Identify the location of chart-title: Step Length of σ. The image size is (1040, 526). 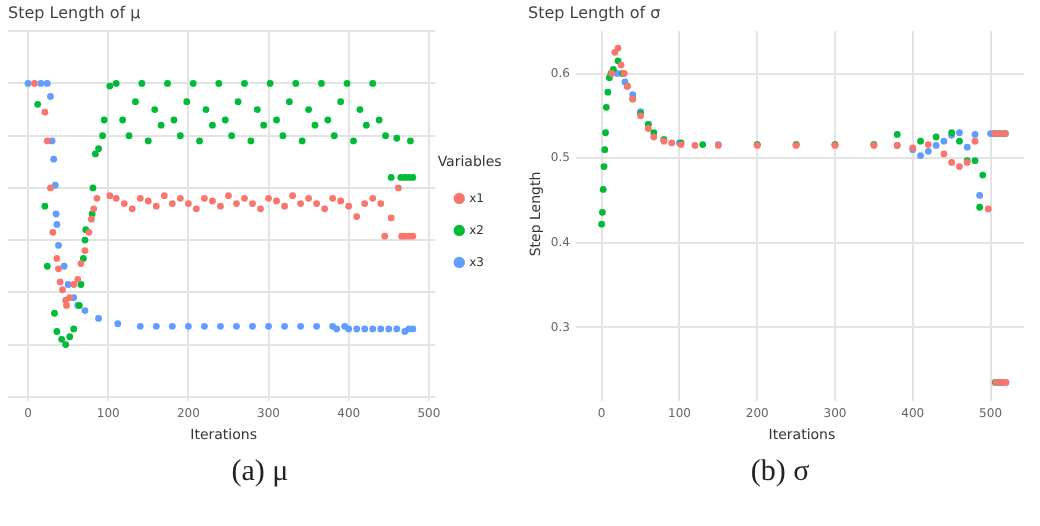
(594, 12).